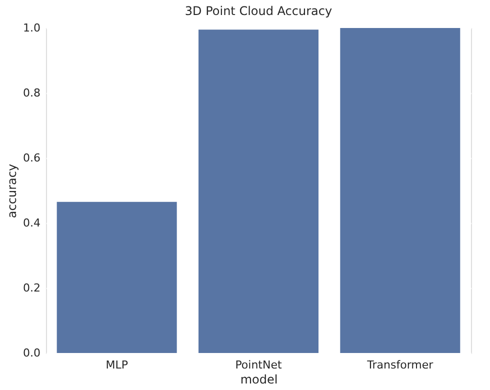 The image size is (490, 390). I want to click on chart-title: 3D Point Cloud Accuracy, so click(258, 11).